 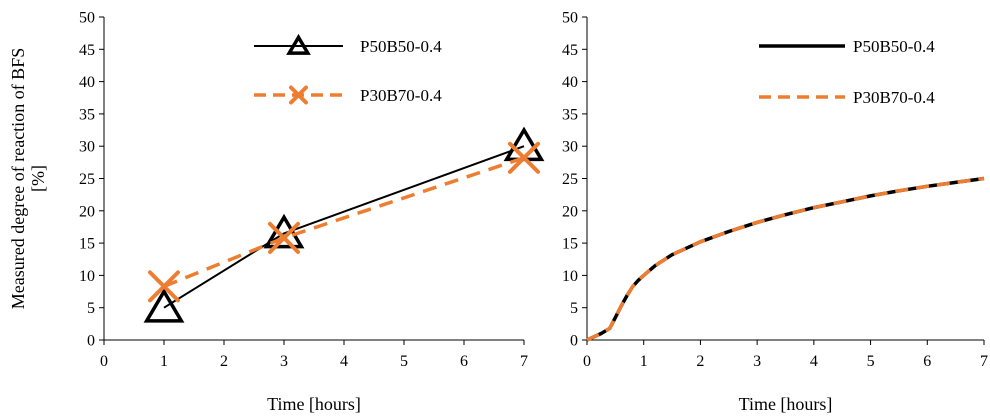 What do you see at coordinates (38, 178) in the screenshot?
I see `y-axis-title-line: [%]` at bounding box center [38, 178].